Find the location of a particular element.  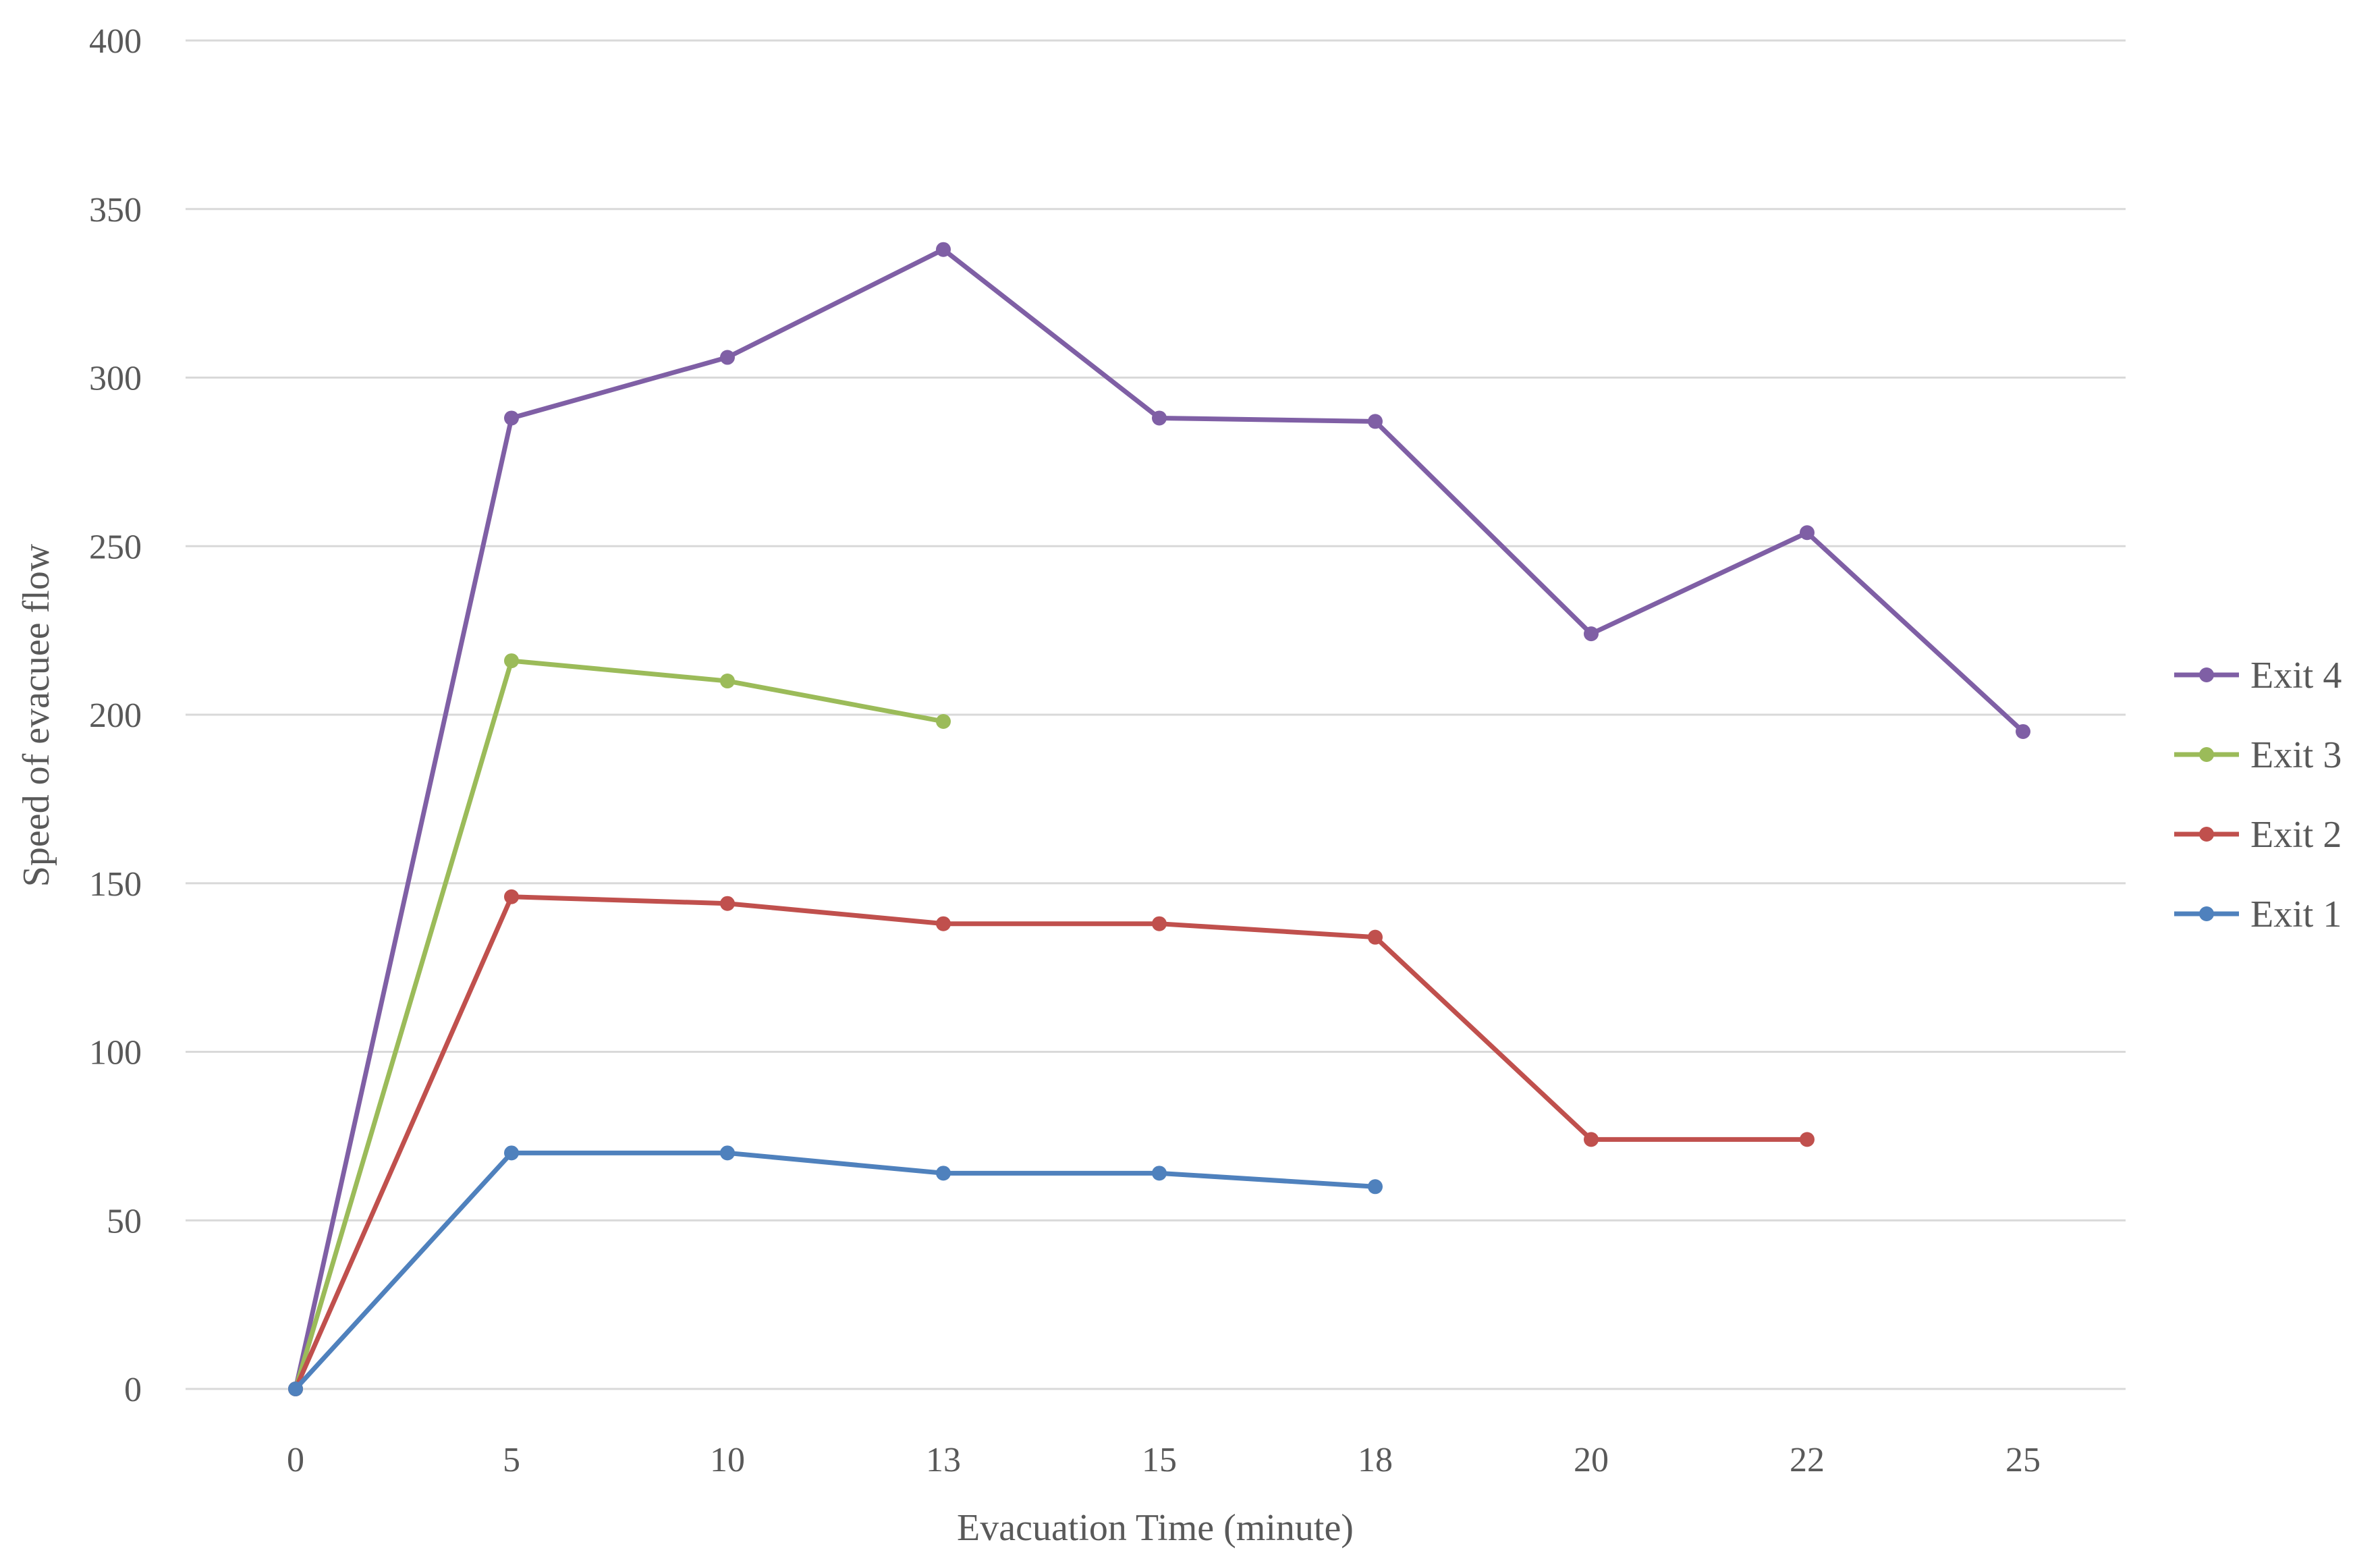

x-tick-label: 15 is located at coordinates (1159, 1460).